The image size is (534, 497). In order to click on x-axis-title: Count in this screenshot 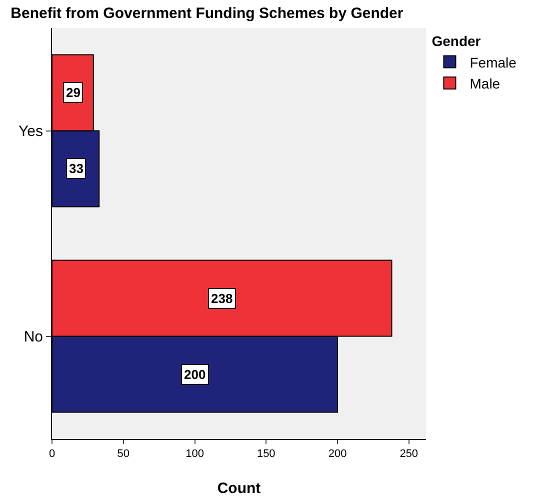, I will do `click(239, 488)`.